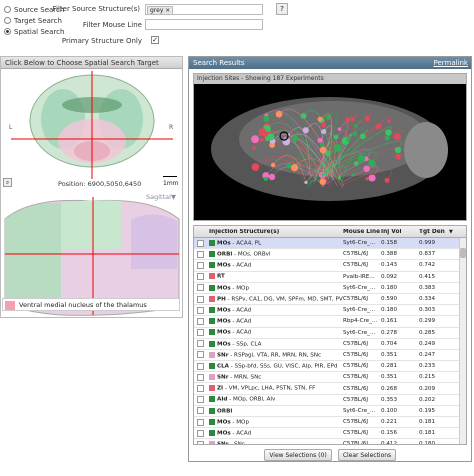 The width and height of the screenshot is (474, 476). Describe the element at coordinates (330, 378) in the screenshot. I see `table-row: SNr - MRN, SNc C57BL/6J 0.351 0.215` at that location.